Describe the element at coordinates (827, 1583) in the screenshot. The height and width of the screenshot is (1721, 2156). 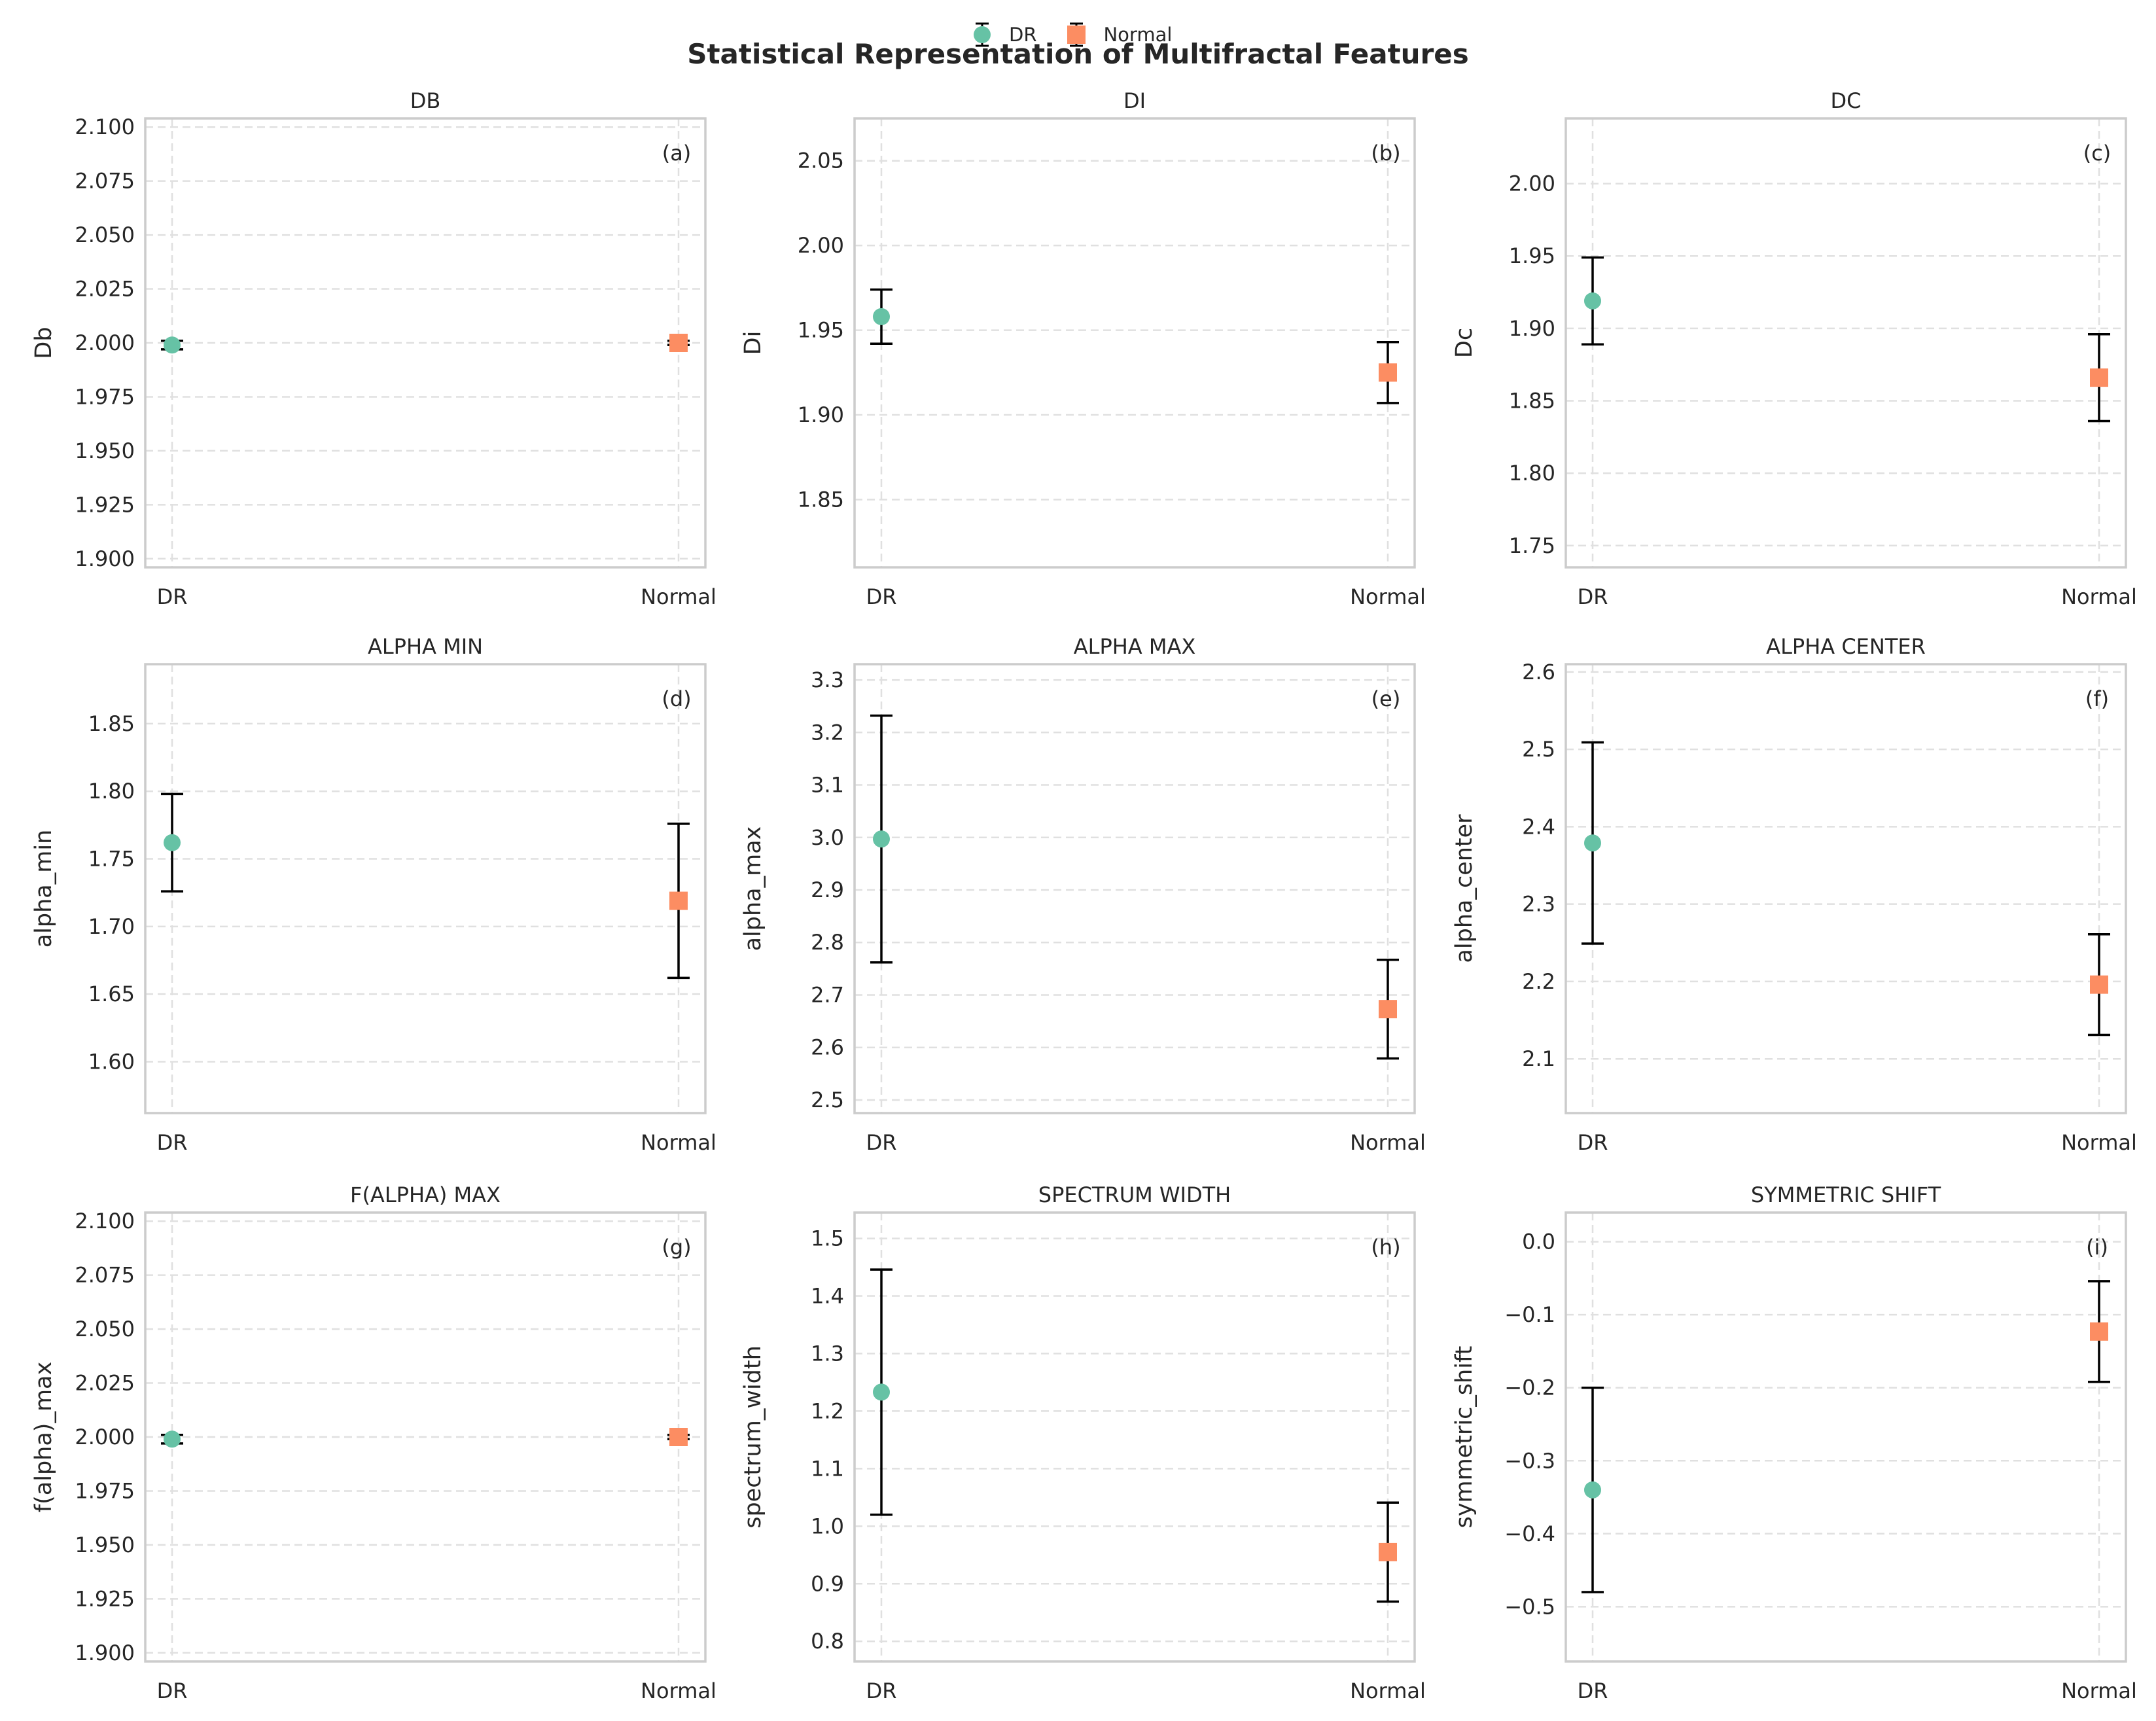
I see `y-tick-label: 0.9` at that location.